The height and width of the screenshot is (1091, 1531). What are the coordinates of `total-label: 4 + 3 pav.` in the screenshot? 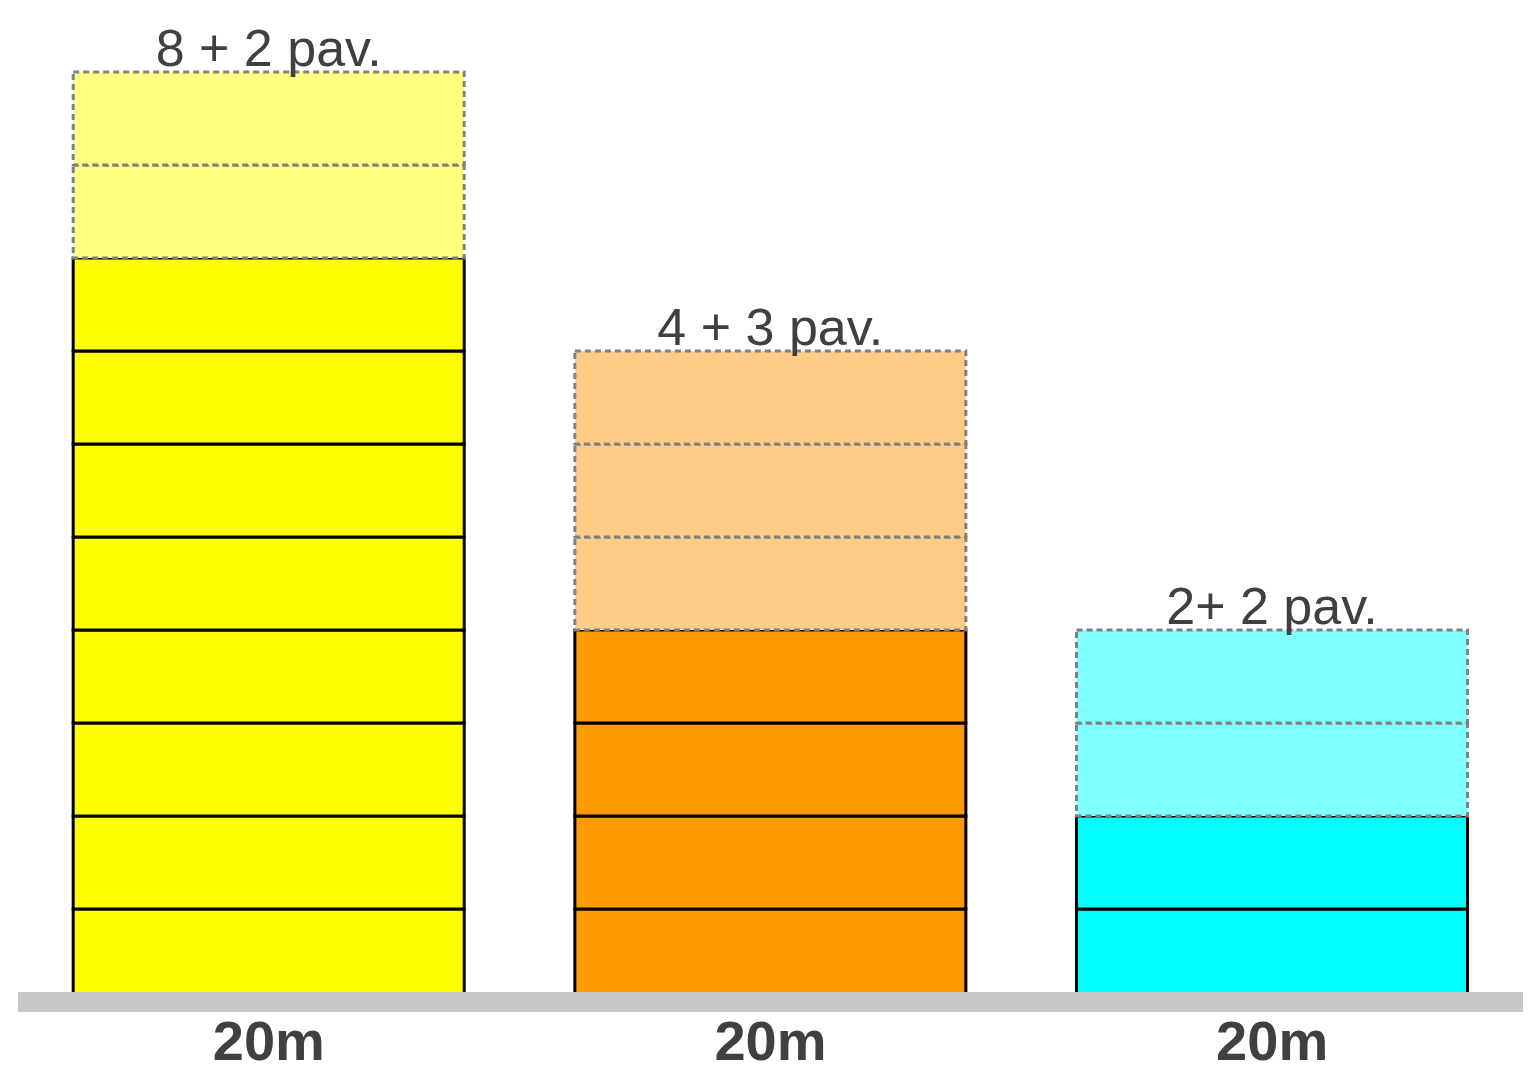 It's located at (770, 327).